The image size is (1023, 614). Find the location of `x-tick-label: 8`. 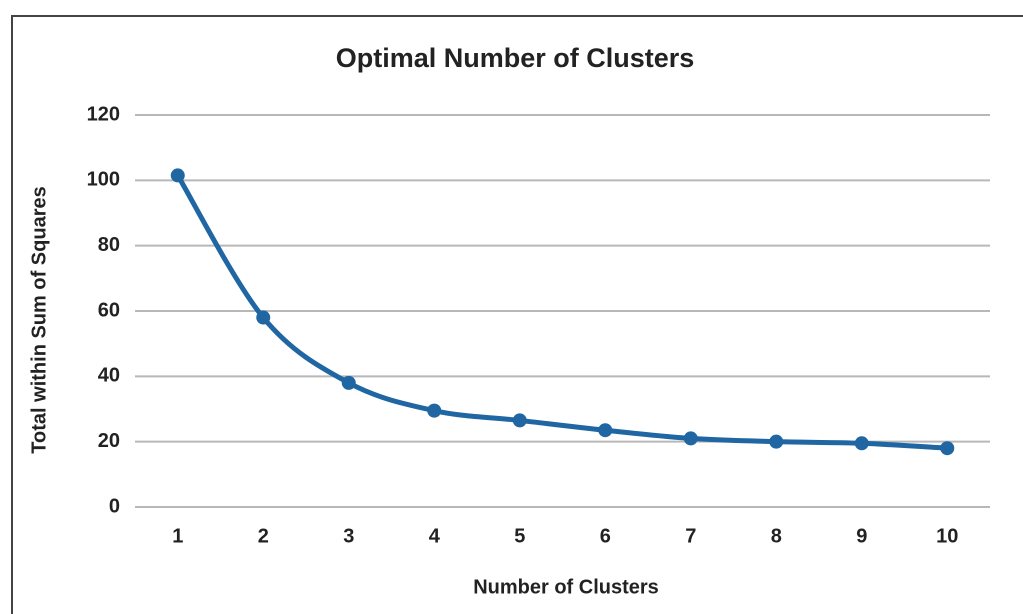

x-tick-label: 8 is located at coordinates (776, 536).